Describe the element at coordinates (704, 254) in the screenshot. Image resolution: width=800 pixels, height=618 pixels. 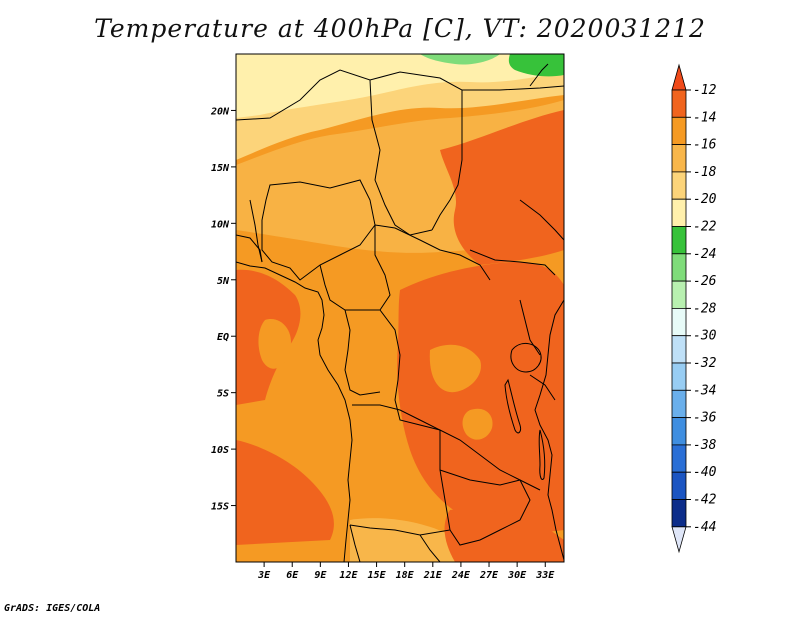
I see `colorbar-label: -24` at that location.